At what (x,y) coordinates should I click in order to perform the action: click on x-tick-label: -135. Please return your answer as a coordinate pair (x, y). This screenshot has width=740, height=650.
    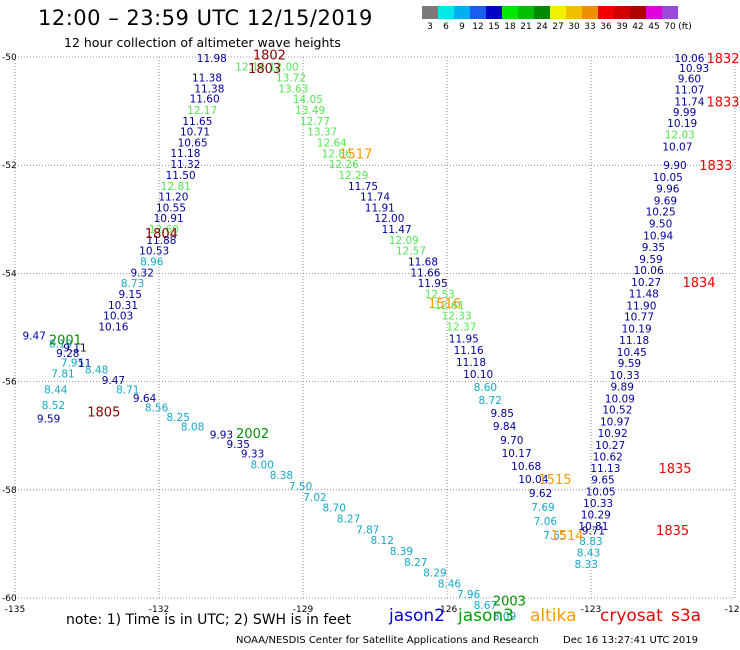
    Looking at the image, I should click on (15, 610).